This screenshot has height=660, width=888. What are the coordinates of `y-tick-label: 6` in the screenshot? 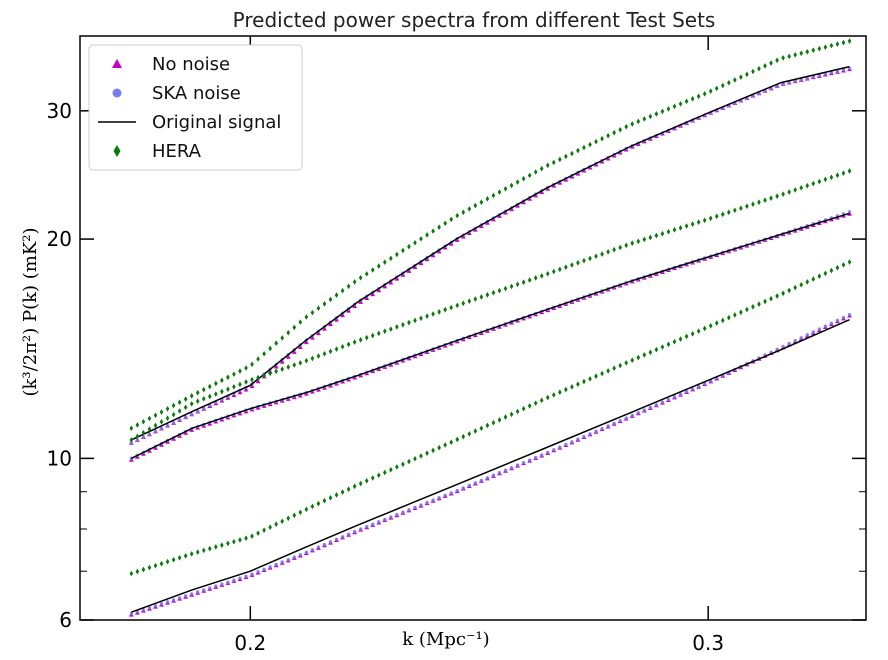 It's located at (65, 620).